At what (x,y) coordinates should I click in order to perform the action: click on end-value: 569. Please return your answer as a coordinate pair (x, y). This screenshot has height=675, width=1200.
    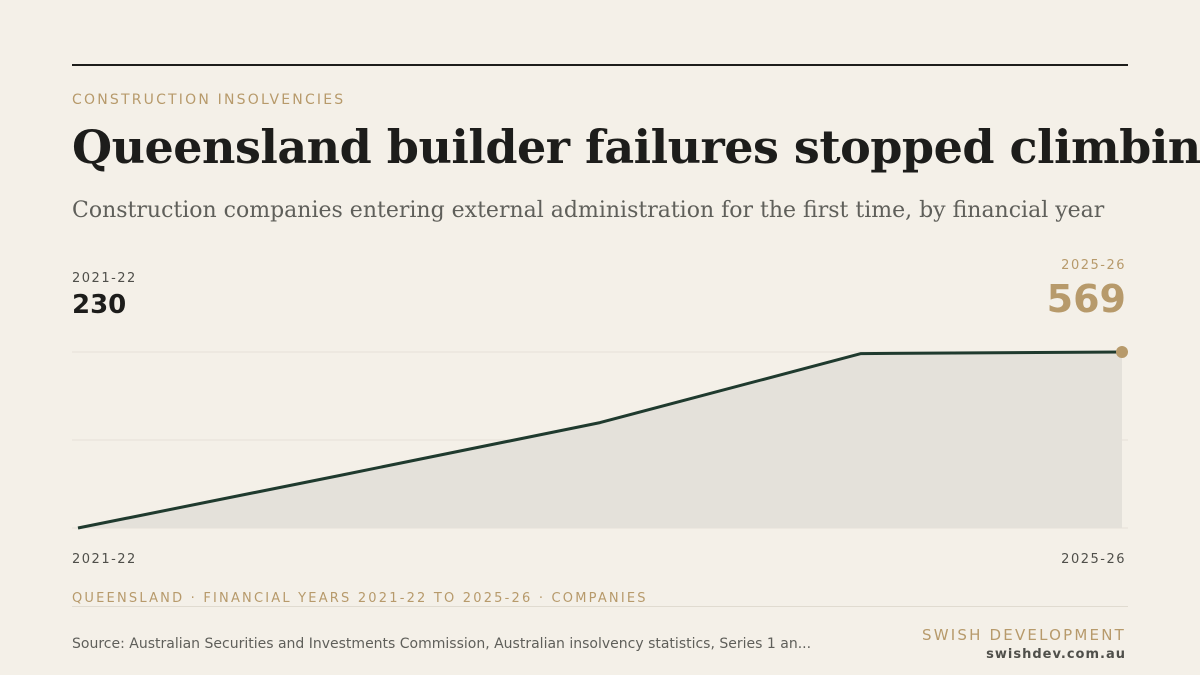
    Looking at the image, I should click on (1086, 299).